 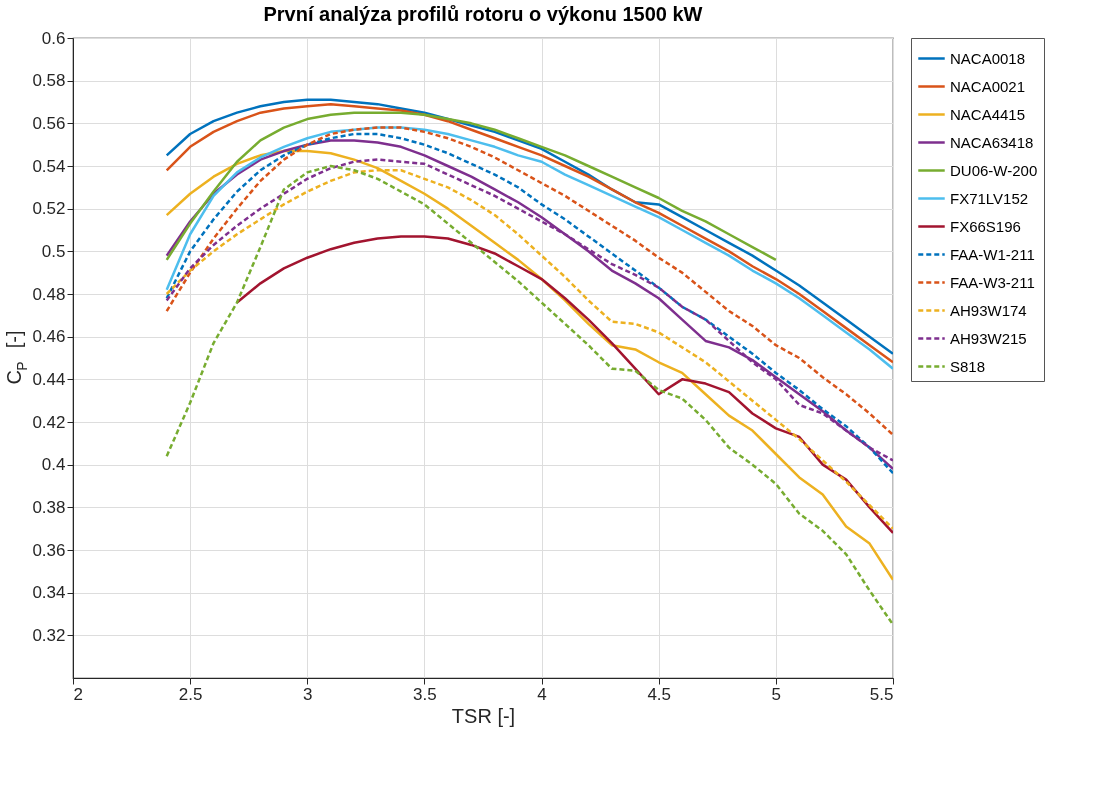 What do you see at coordinates (881, 694) in the screenshot?
I see `x-tick-label: 5.5` at bounding box center [881, 694].